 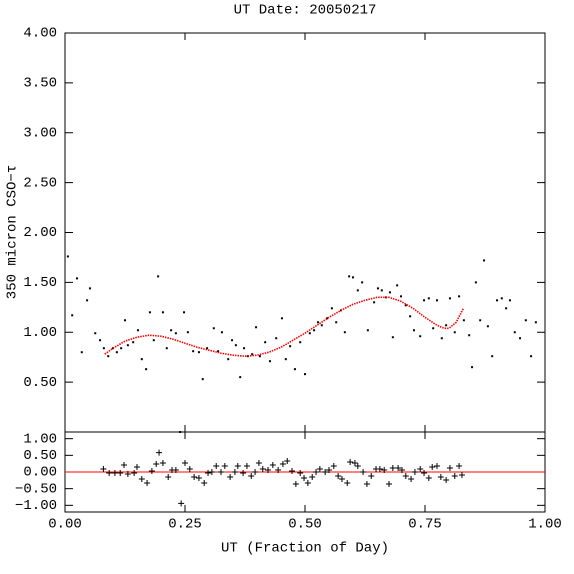 What do you see at coordinates (425, 525) in the screenshot?
I see `x-tick-label: 0.75` at bounding box center [425, 525].